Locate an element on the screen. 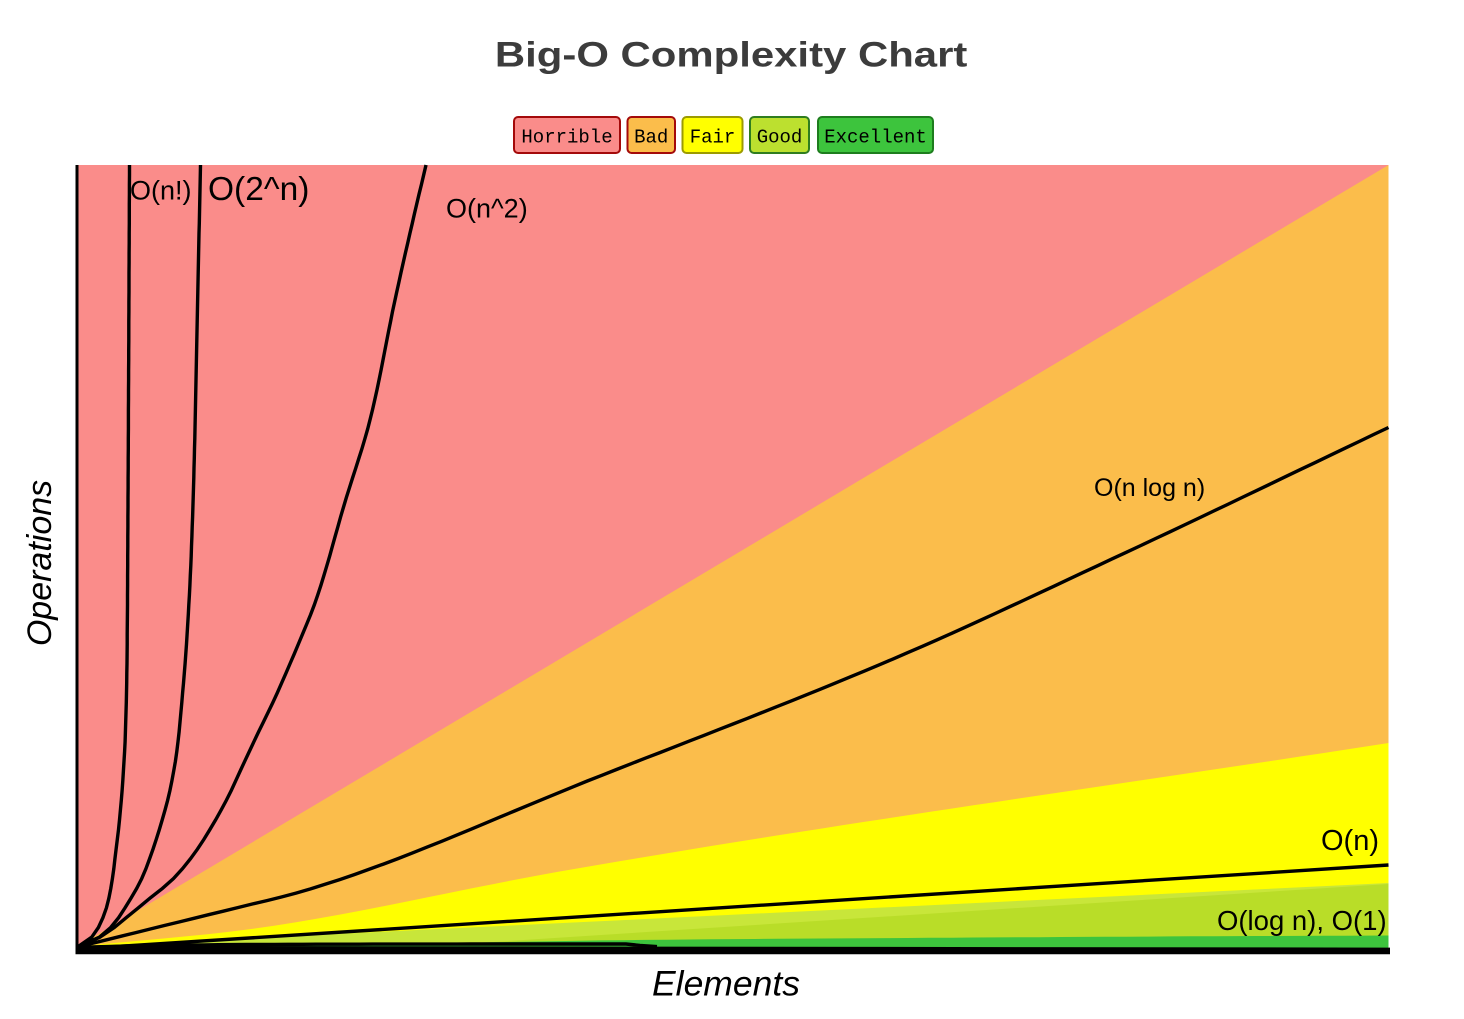 Image resolution: width=1464 pixels, height=1019 pixels. svg-text: O(log n), O(1) is located at coordinates (1302, 920).